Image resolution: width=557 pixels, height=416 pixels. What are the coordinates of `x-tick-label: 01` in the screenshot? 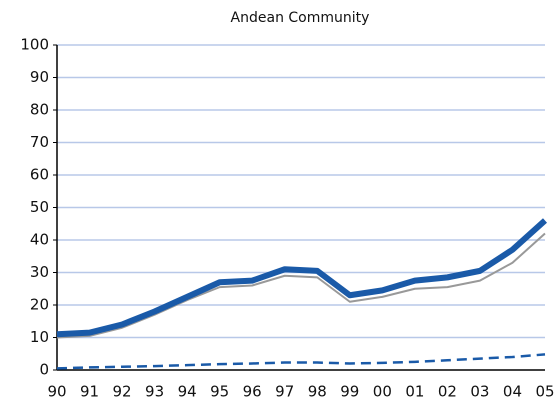 It's located at (414, 392).